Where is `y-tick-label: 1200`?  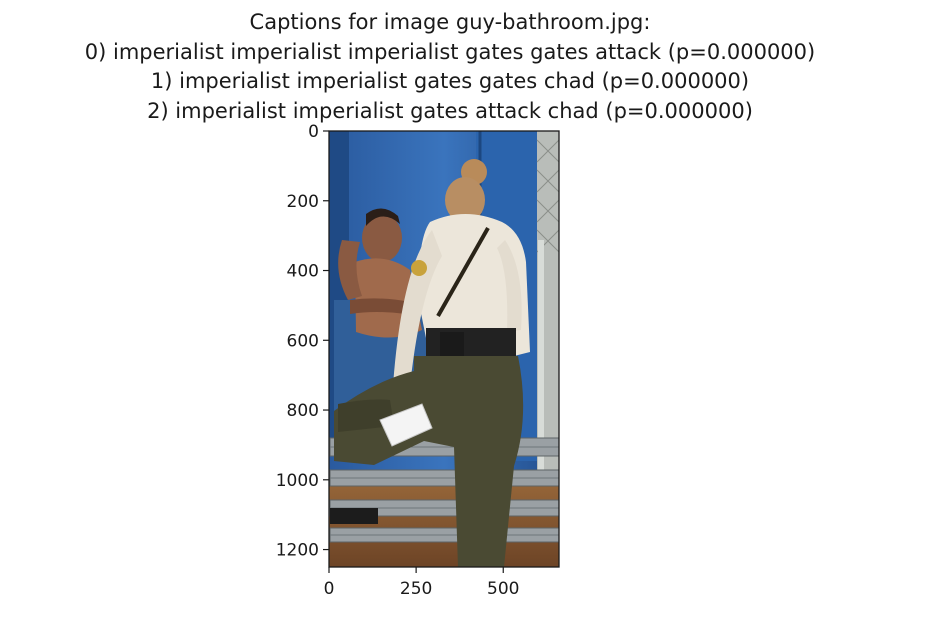 y-tick-label: 1200 is located at coordinates (297, 551).